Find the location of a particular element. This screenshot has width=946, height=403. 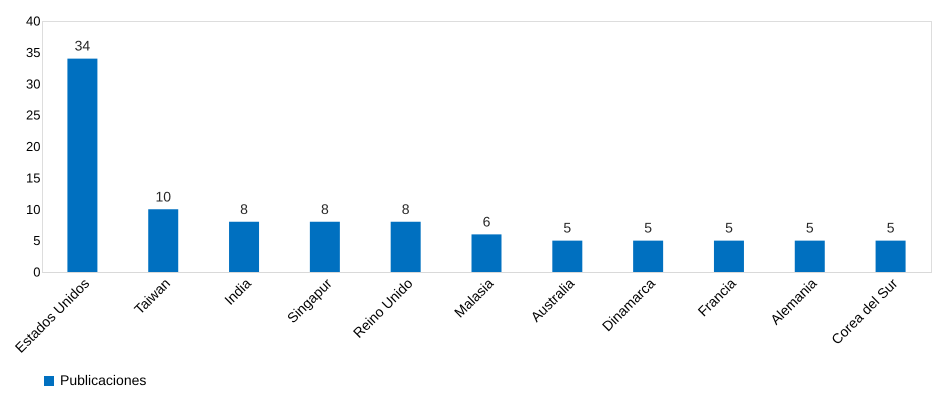

y-tick-label: 35 is located at coordinates (33, 52).